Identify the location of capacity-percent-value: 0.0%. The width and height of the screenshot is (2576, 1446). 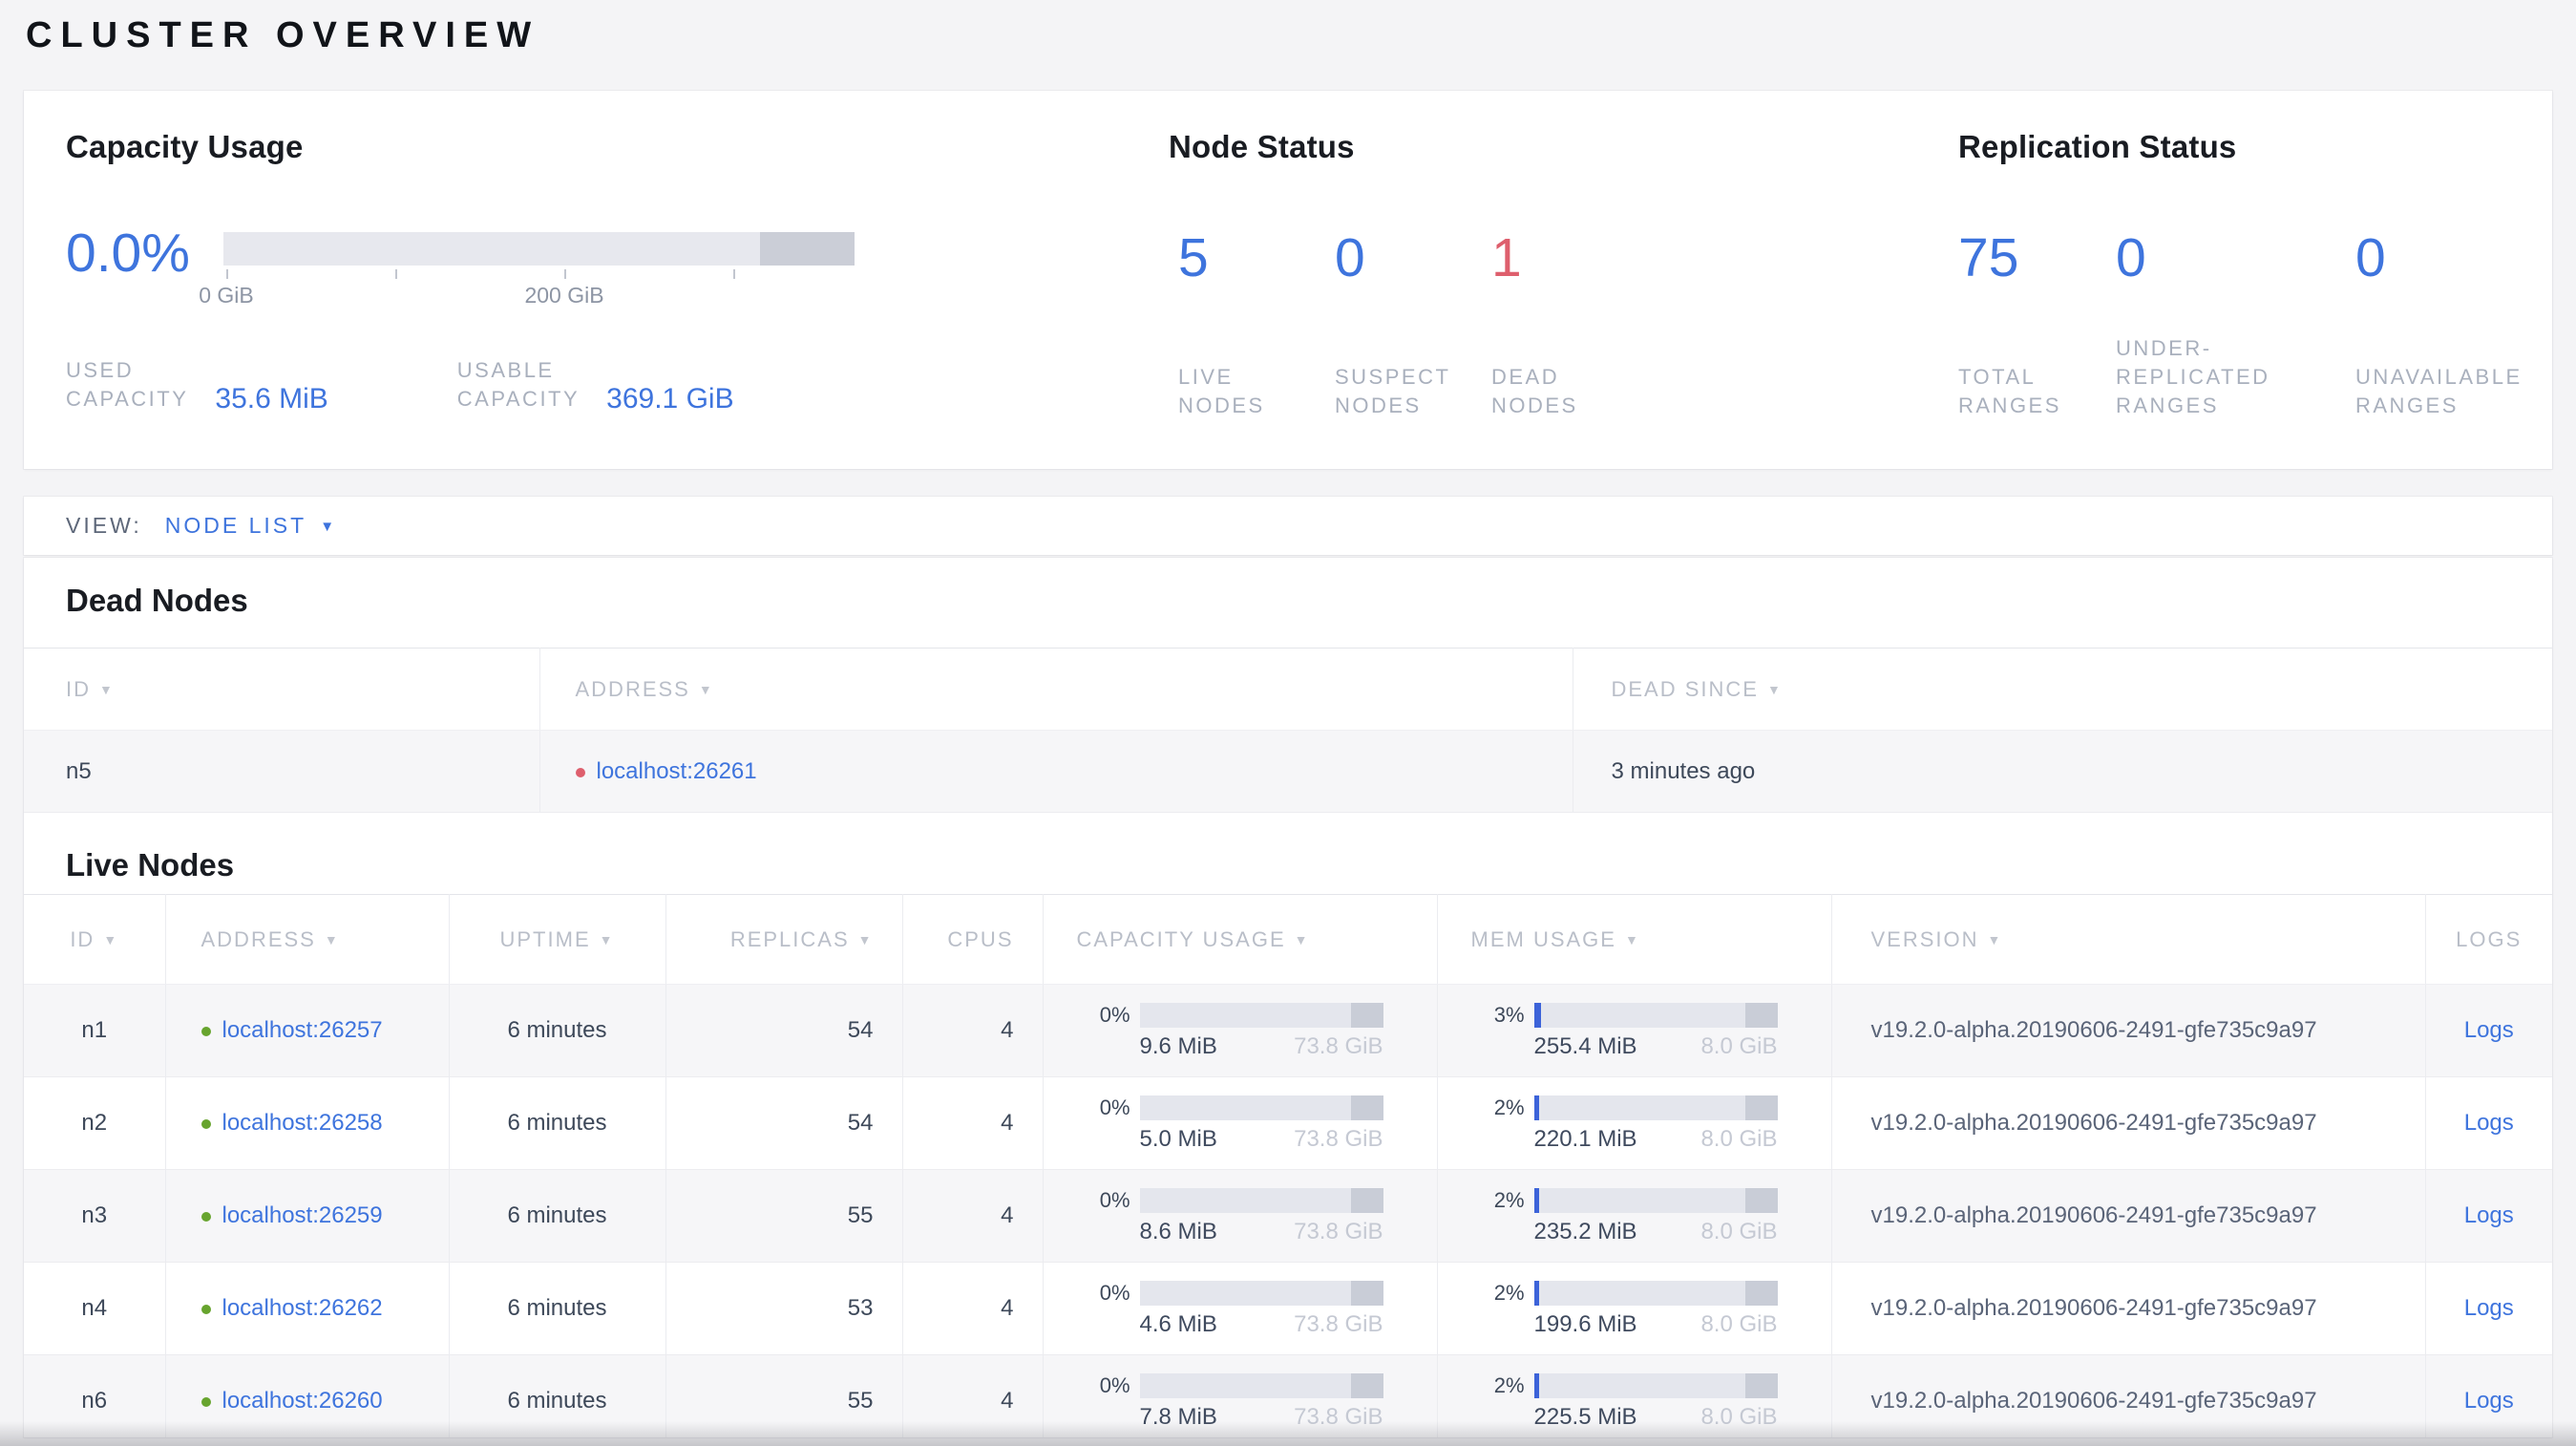
(128, 253).